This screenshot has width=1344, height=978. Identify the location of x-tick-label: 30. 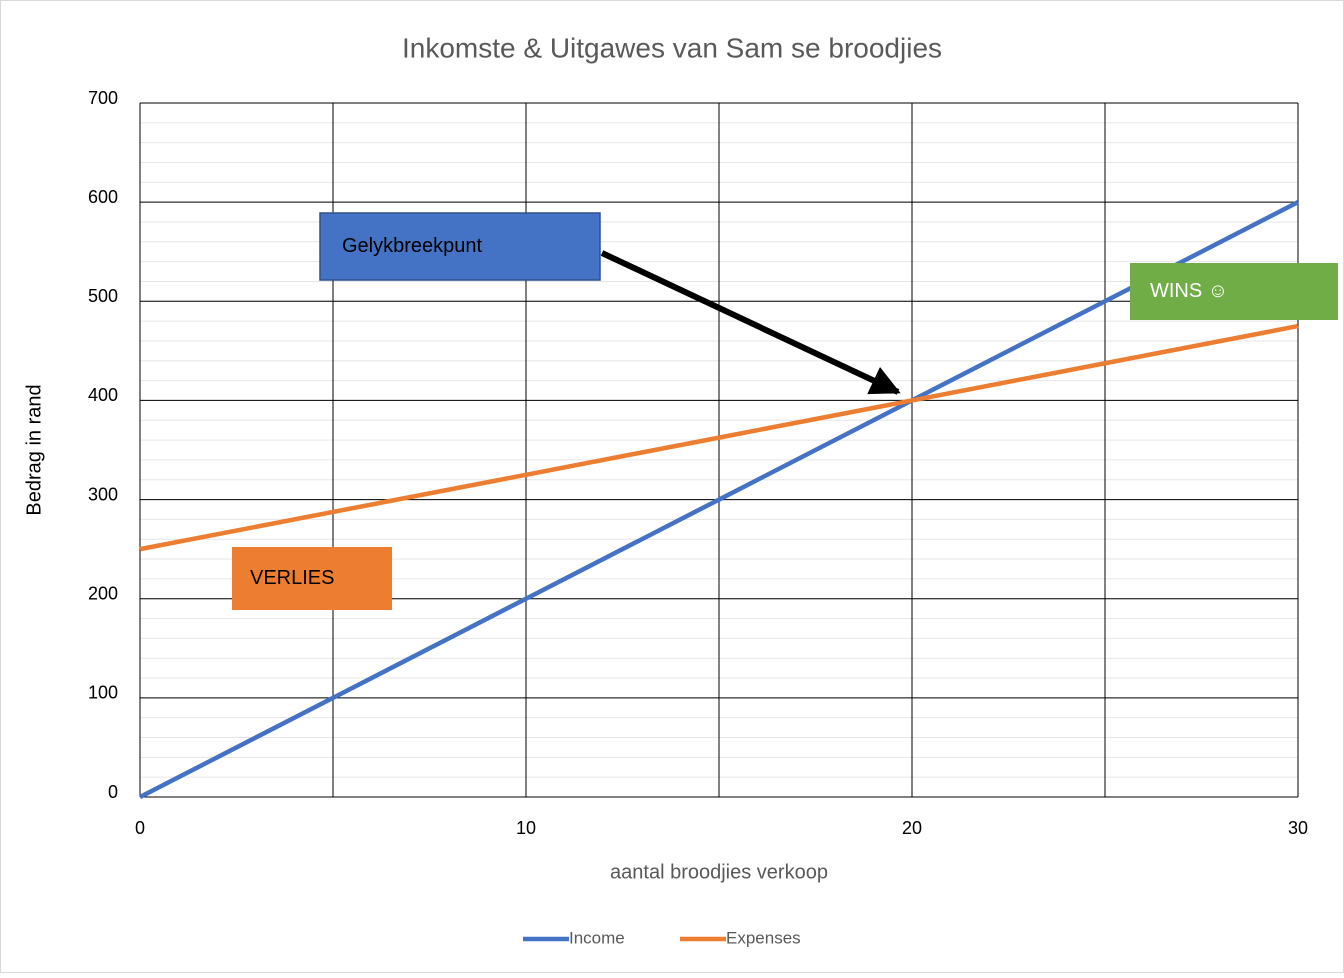
(1298, 828).